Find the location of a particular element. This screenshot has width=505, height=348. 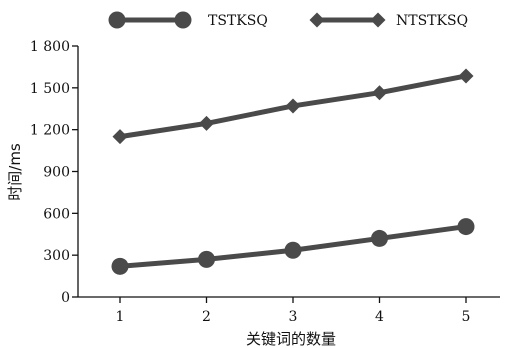

y-ticks: 0 300 600 900 1 200 1 500 1 800 is located at coordinates (54, 172).